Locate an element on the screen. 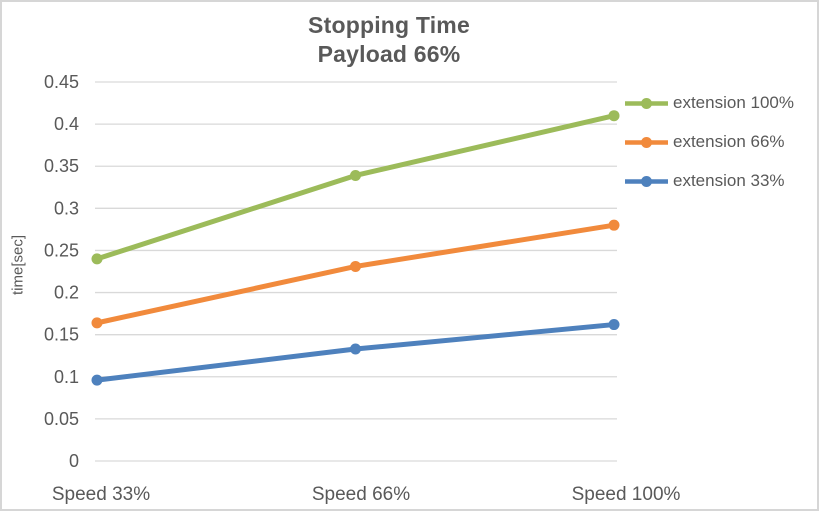 This screenshot has width=819, height=511. y-tick-label: 0.15 is located at coordinates (61, 335).